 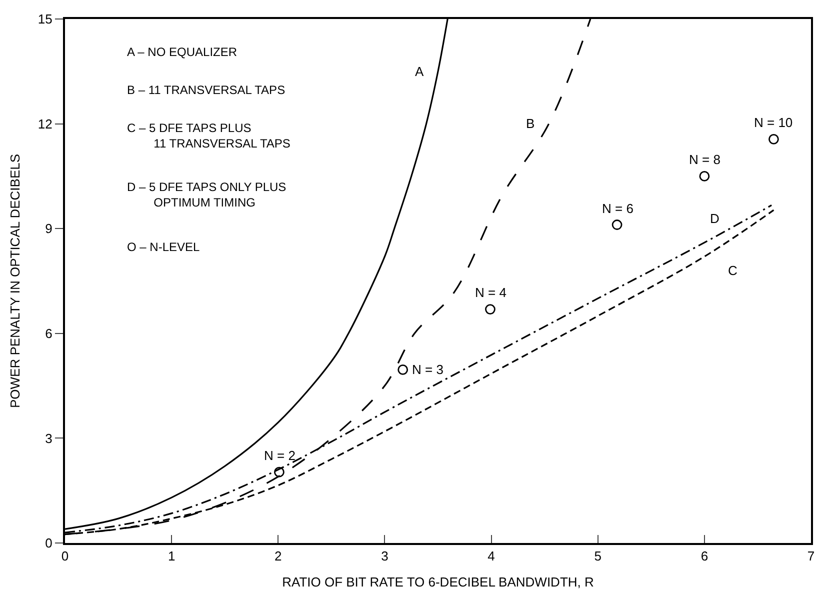 What do you see at coordinates (14, 281) in the screenshot?
I see `y-axis-title: POWER PENALTY IN OPTICAL DECIBELS` at bounding box center [14, 281].